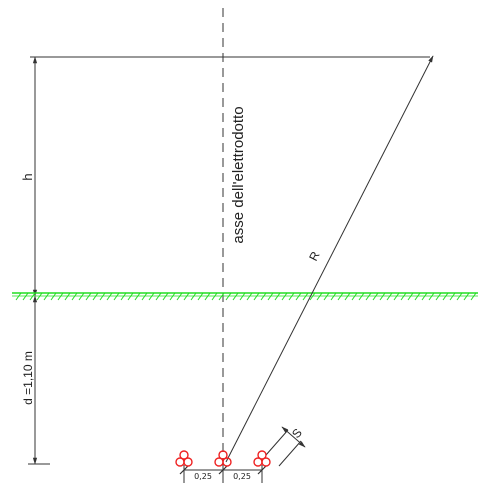 The height and width of the screenshot is (484, 479). What do you see at coordinates (242, 476) in the screenshot?
I see `label-spacing-right: 0,25` at bounding box center [242, 476].